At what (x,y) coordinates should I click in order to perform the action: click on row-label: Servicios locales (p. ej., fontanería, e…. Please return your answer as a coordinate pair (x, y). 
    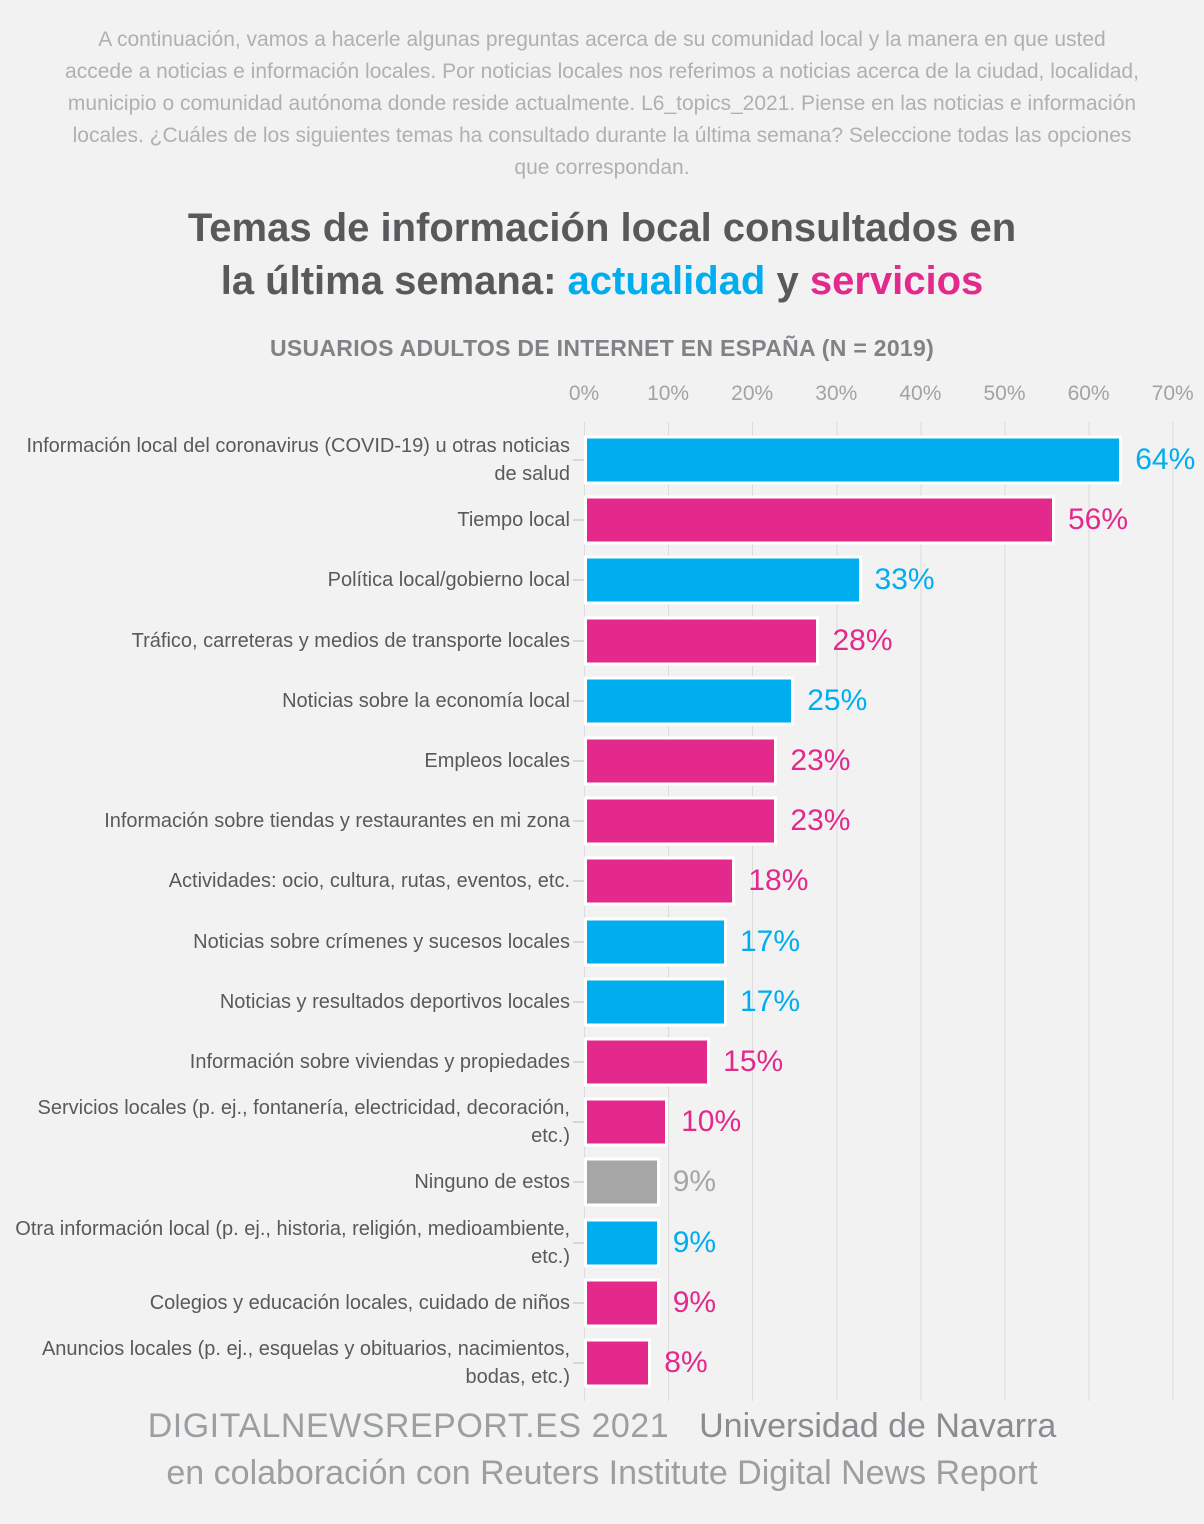
    Looking at the image, I should click on (304, 1122).